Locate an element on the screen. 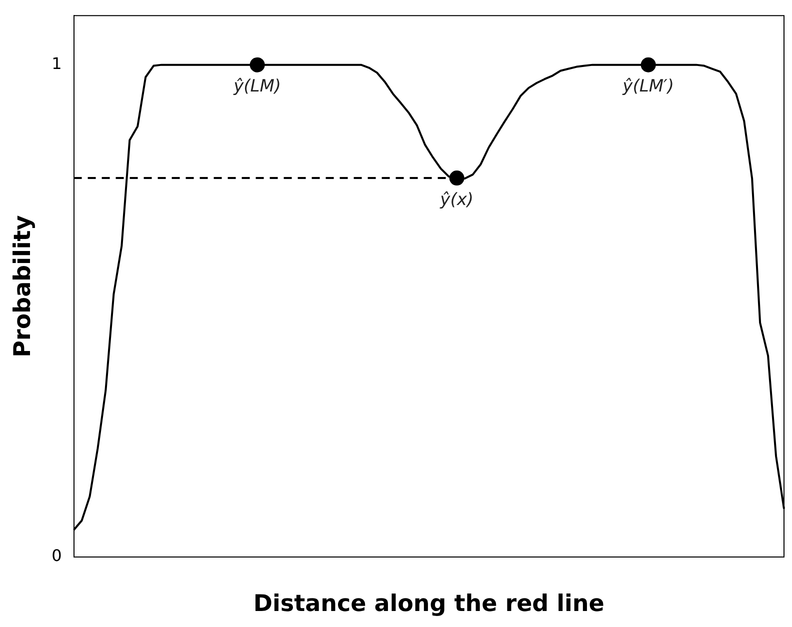 The height and width of the screenshot is (627, 792). y-axis-title: Probability is located at coordinates (23, 286).